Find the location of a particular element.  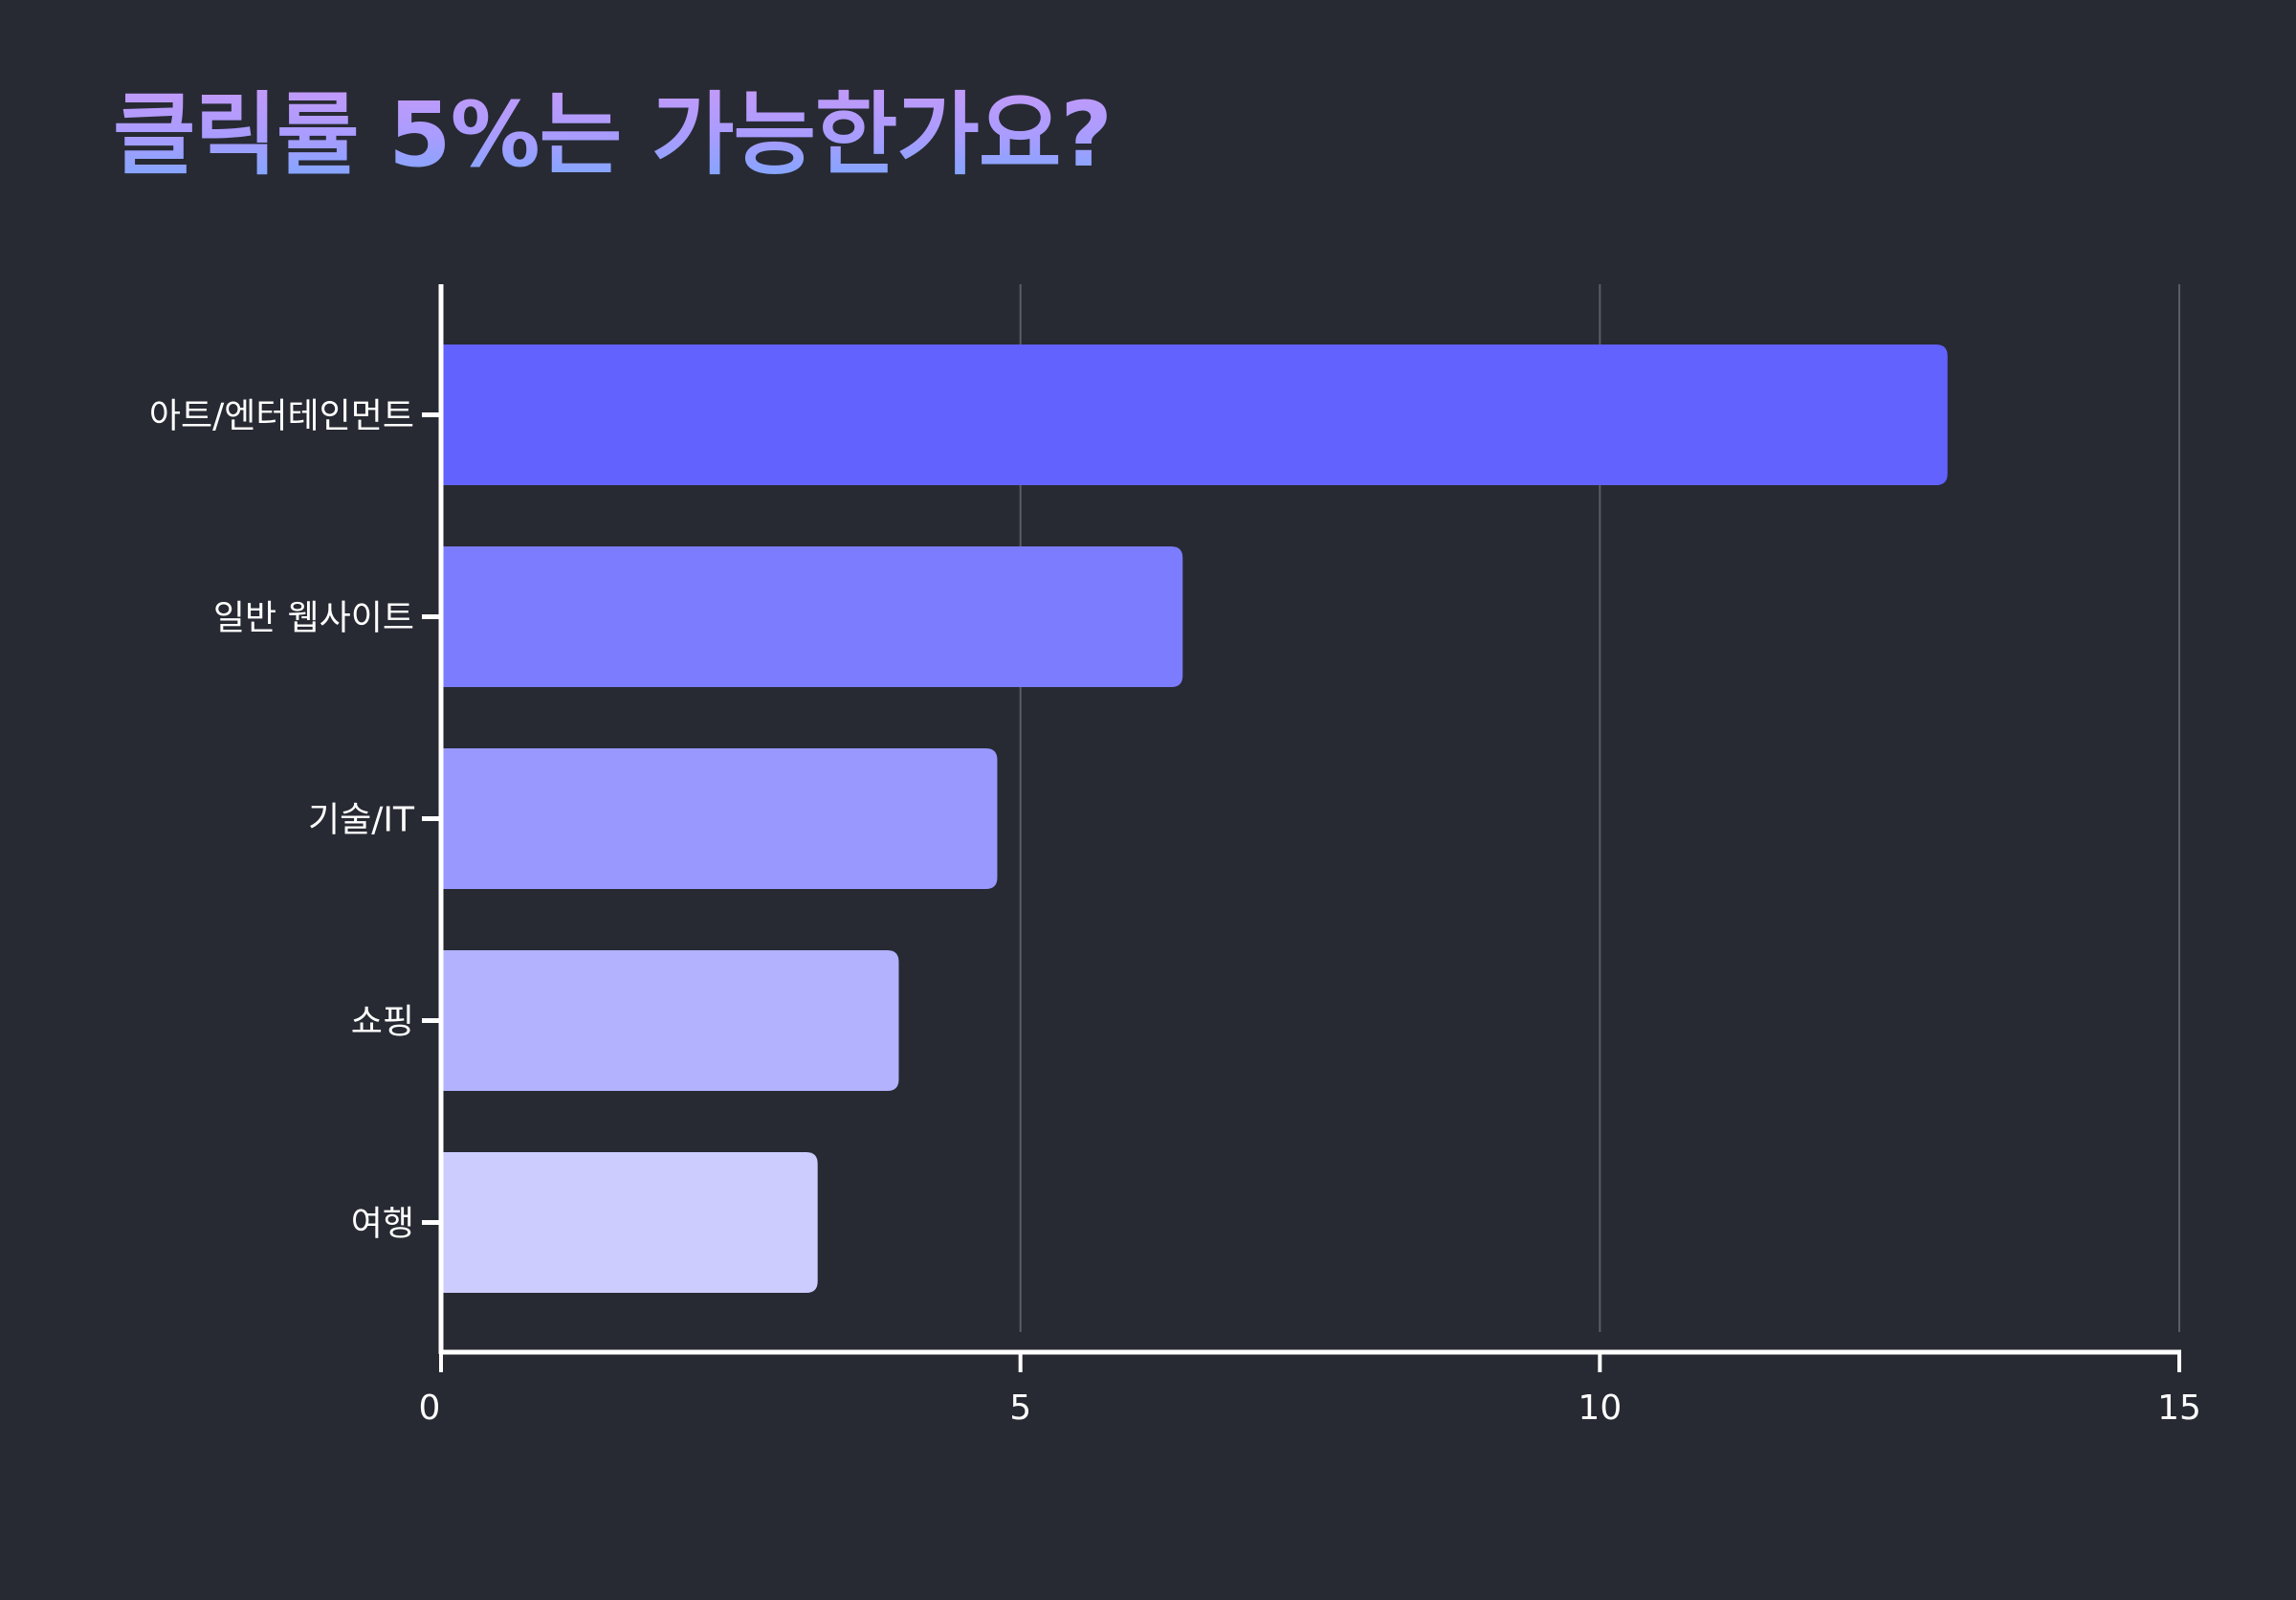

x-tick-label-0: 0 is located at coordinates (430, 1408).